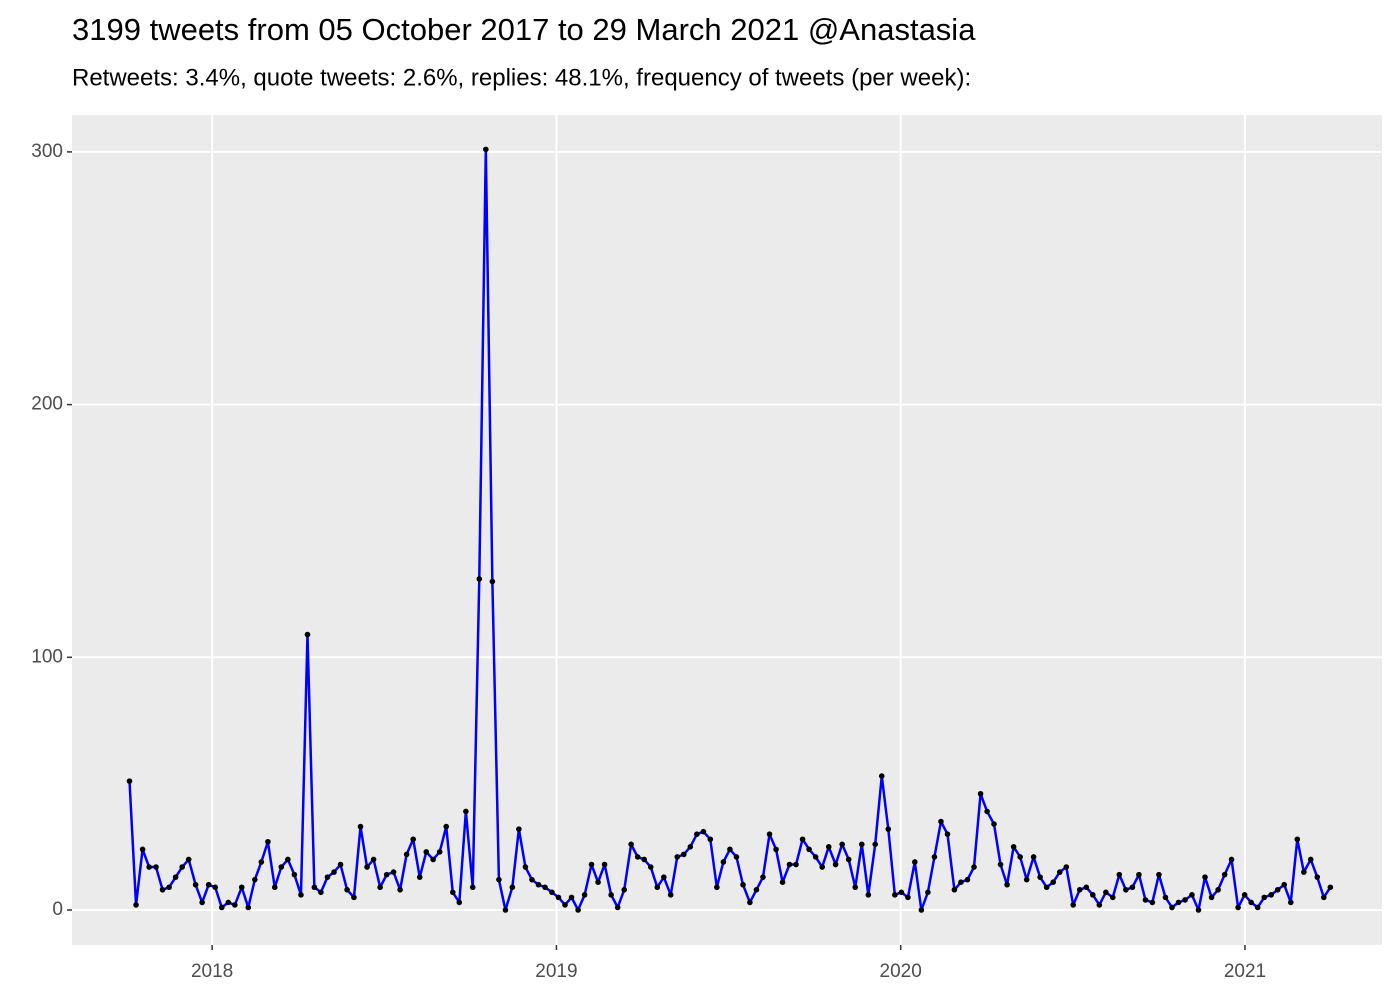 This screenshot has width=1400, height=1000. What do you see at coordinates (47, 656) in the screenshot?
I see `y-tick-label: 100` at bounding box center [47, 656].